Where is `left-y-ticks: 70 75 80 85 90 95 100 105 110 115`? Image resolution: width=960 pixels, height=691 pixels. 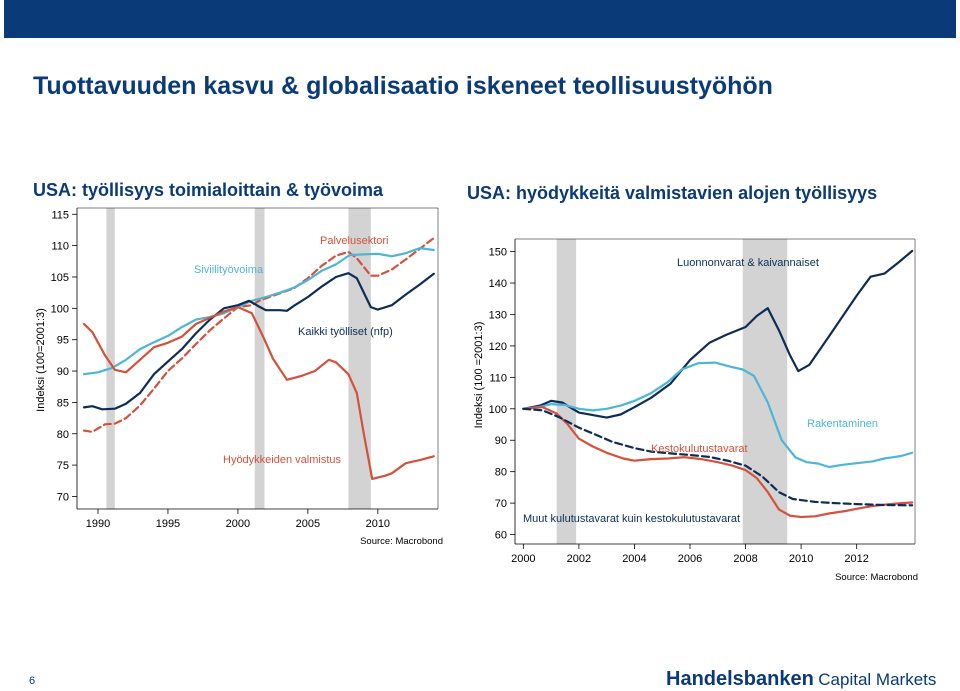
left-y-ticks: 70 75 80 85 90 95 100 105 110 115 is located at coordinates (64, 356).